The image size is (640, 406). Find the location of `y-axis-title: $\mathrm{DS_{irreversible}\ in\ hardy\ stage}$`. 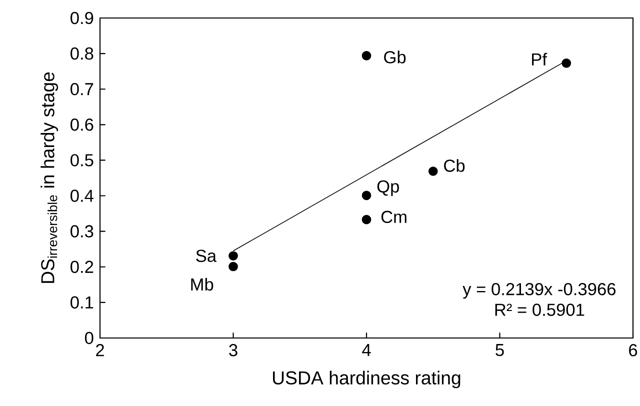

y-axis-title: $\mathrm{DS_{irreversible}\ in\ hardy\ stage}$ is located at coordinates (49, 177).